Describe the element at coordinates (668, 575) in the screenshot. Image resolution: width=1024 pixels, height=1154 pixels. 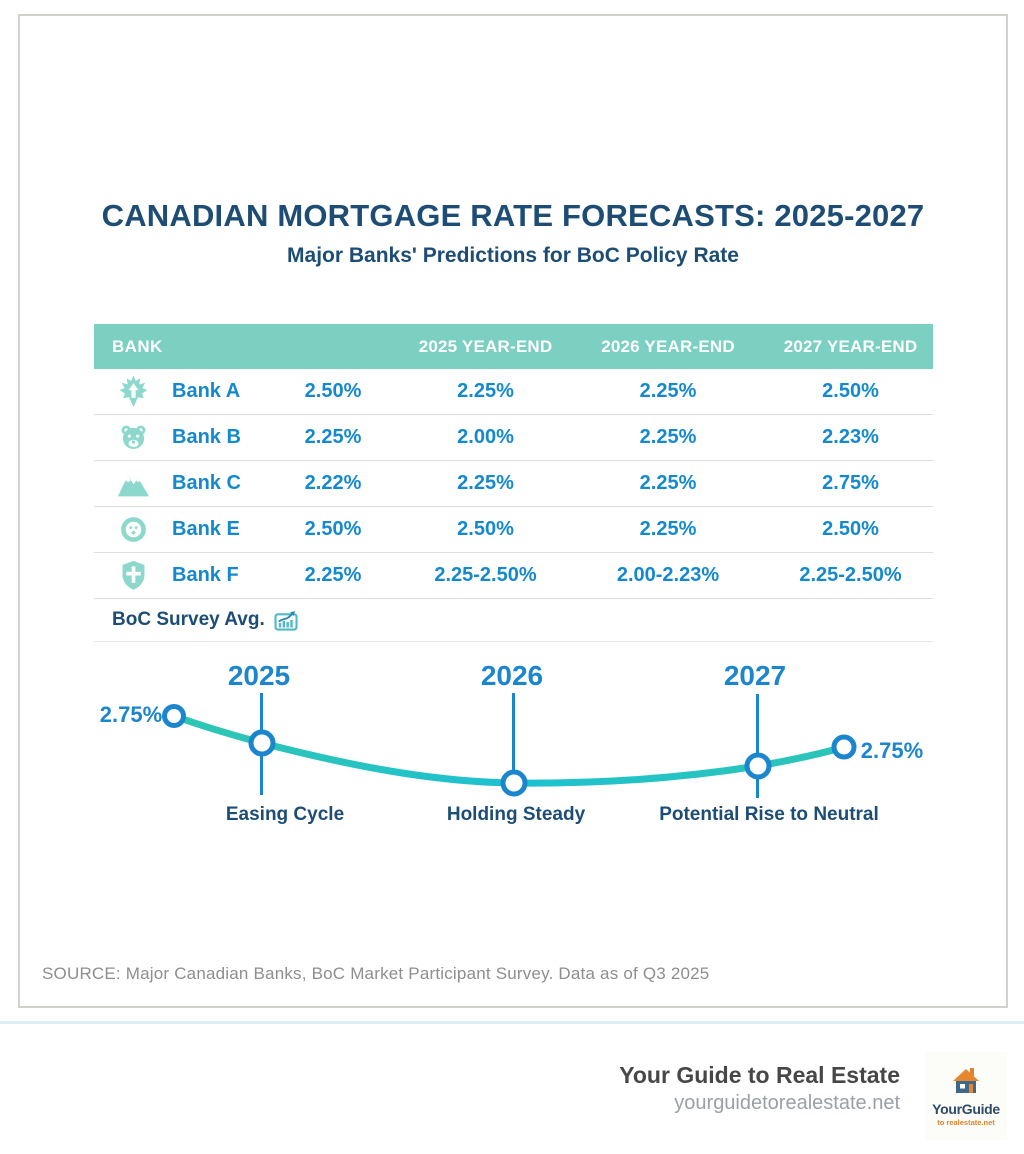
I see `rate-2026: 2.00-2.23%` at that location.